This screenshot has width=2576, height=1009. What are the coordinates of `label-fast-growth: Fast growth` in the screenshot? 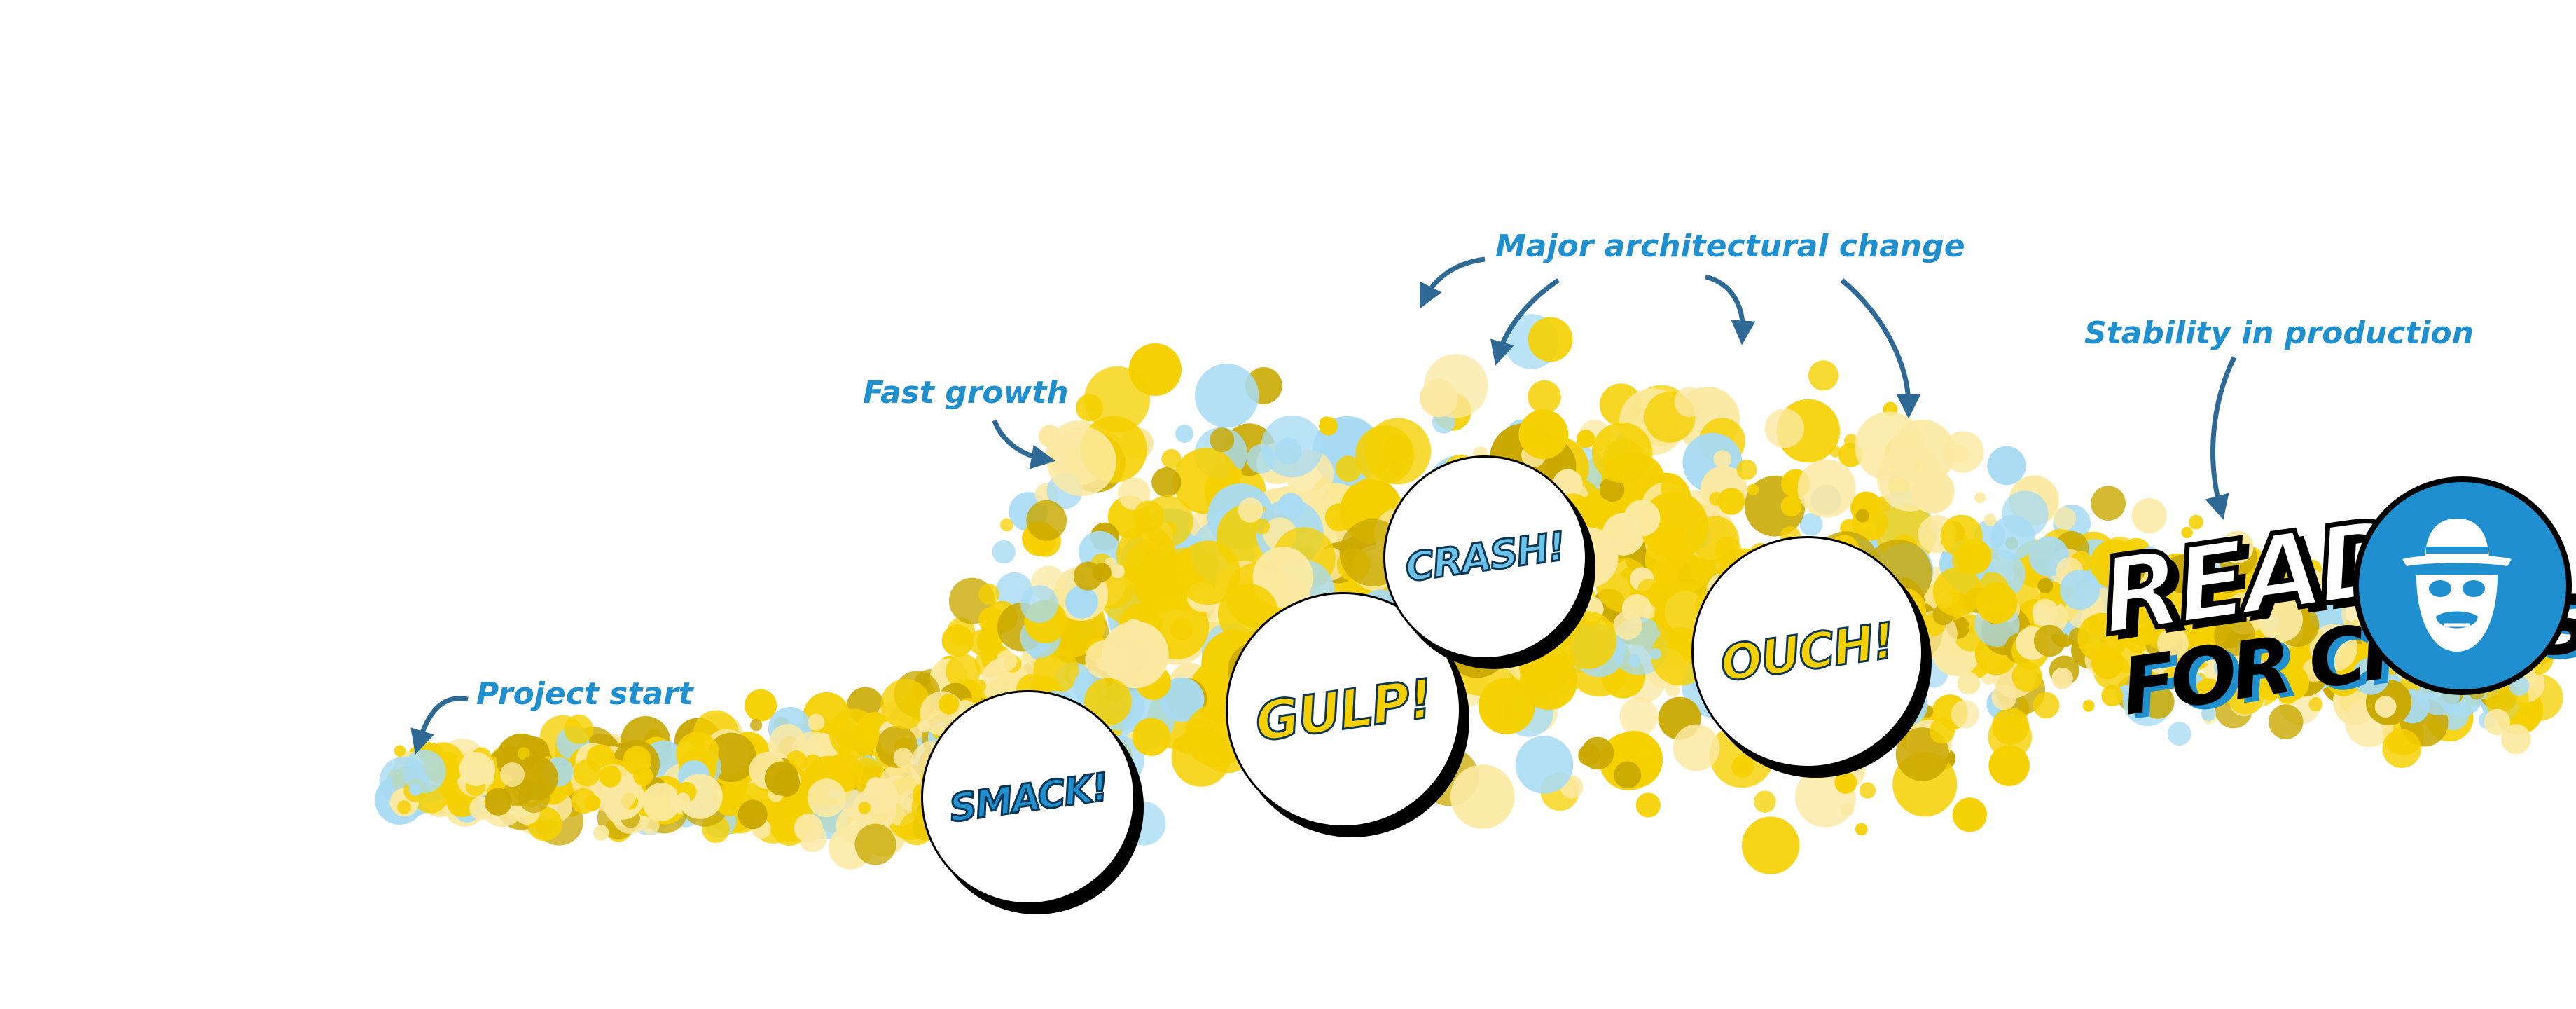 It's located at (966, 393).